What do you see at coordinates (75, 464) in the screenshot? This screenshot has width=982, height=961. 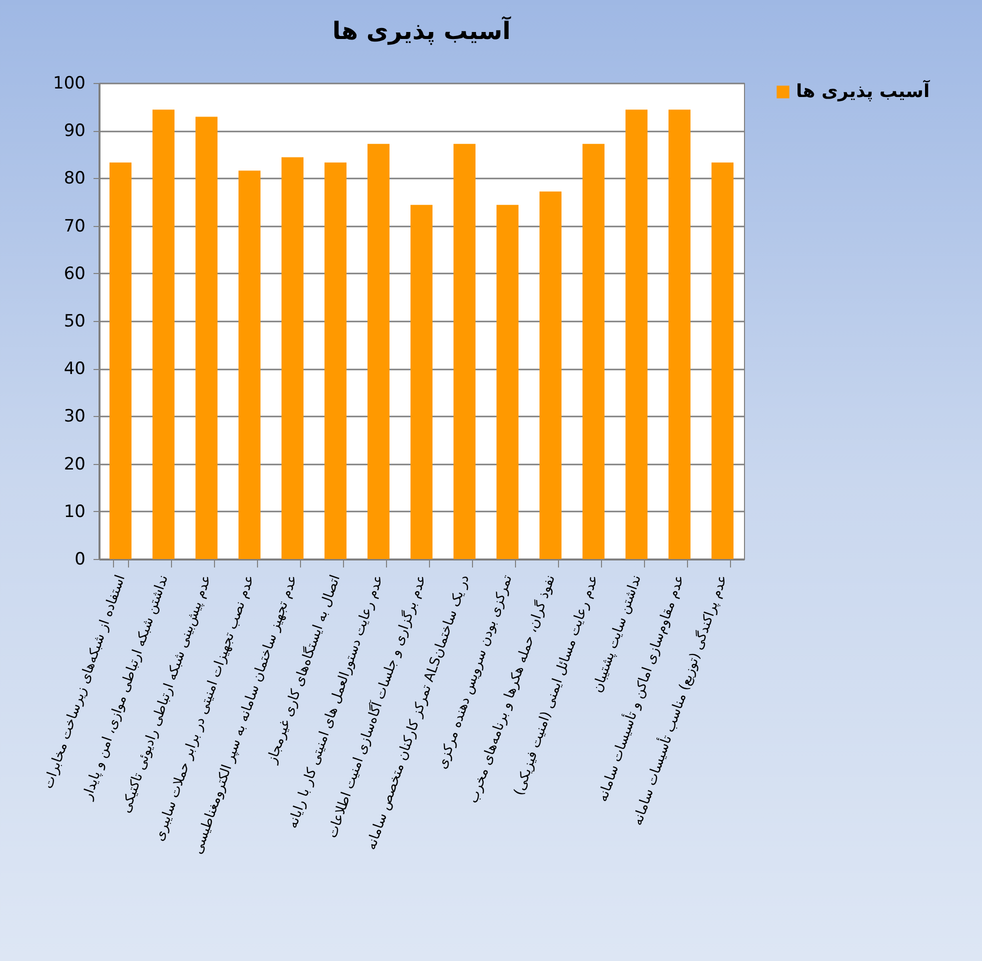 I see `y-tick-label: 20` at bounding box center [75, 464].